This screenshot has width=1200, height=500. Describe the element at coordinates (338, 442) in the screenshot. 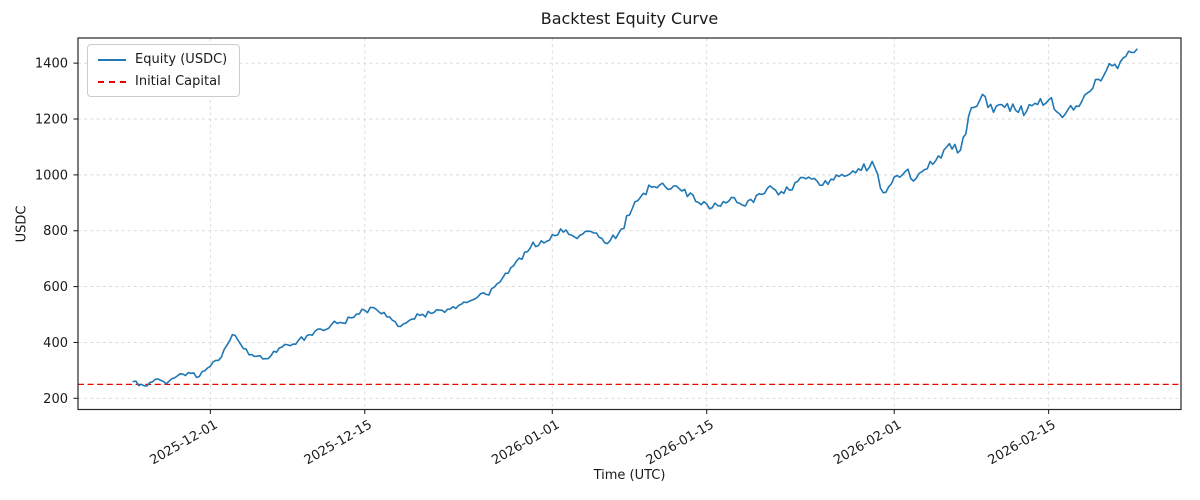

I see `x-tick-label: 2025-12-15` at that location.